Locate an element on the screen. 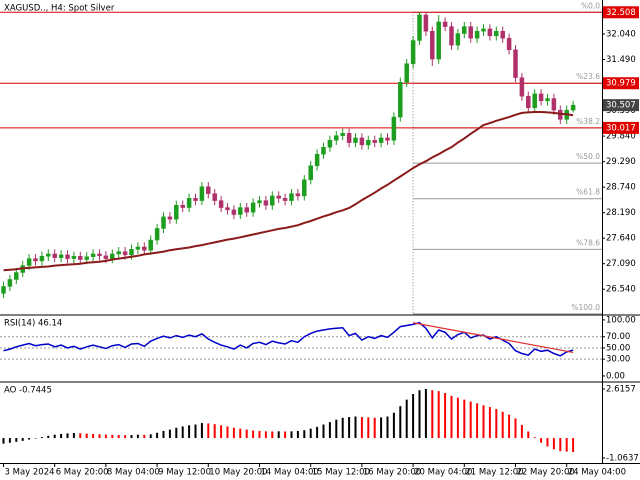  y-tick-label: 0.00 is located at coordinates (615, 376).